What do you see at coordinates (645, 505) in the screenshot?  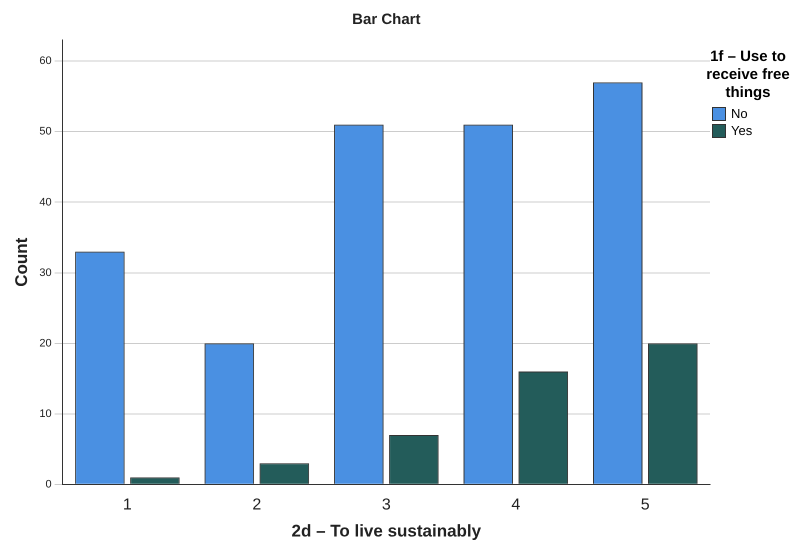 I see `x-tick-label: 5` at bounding box center [645, 505].